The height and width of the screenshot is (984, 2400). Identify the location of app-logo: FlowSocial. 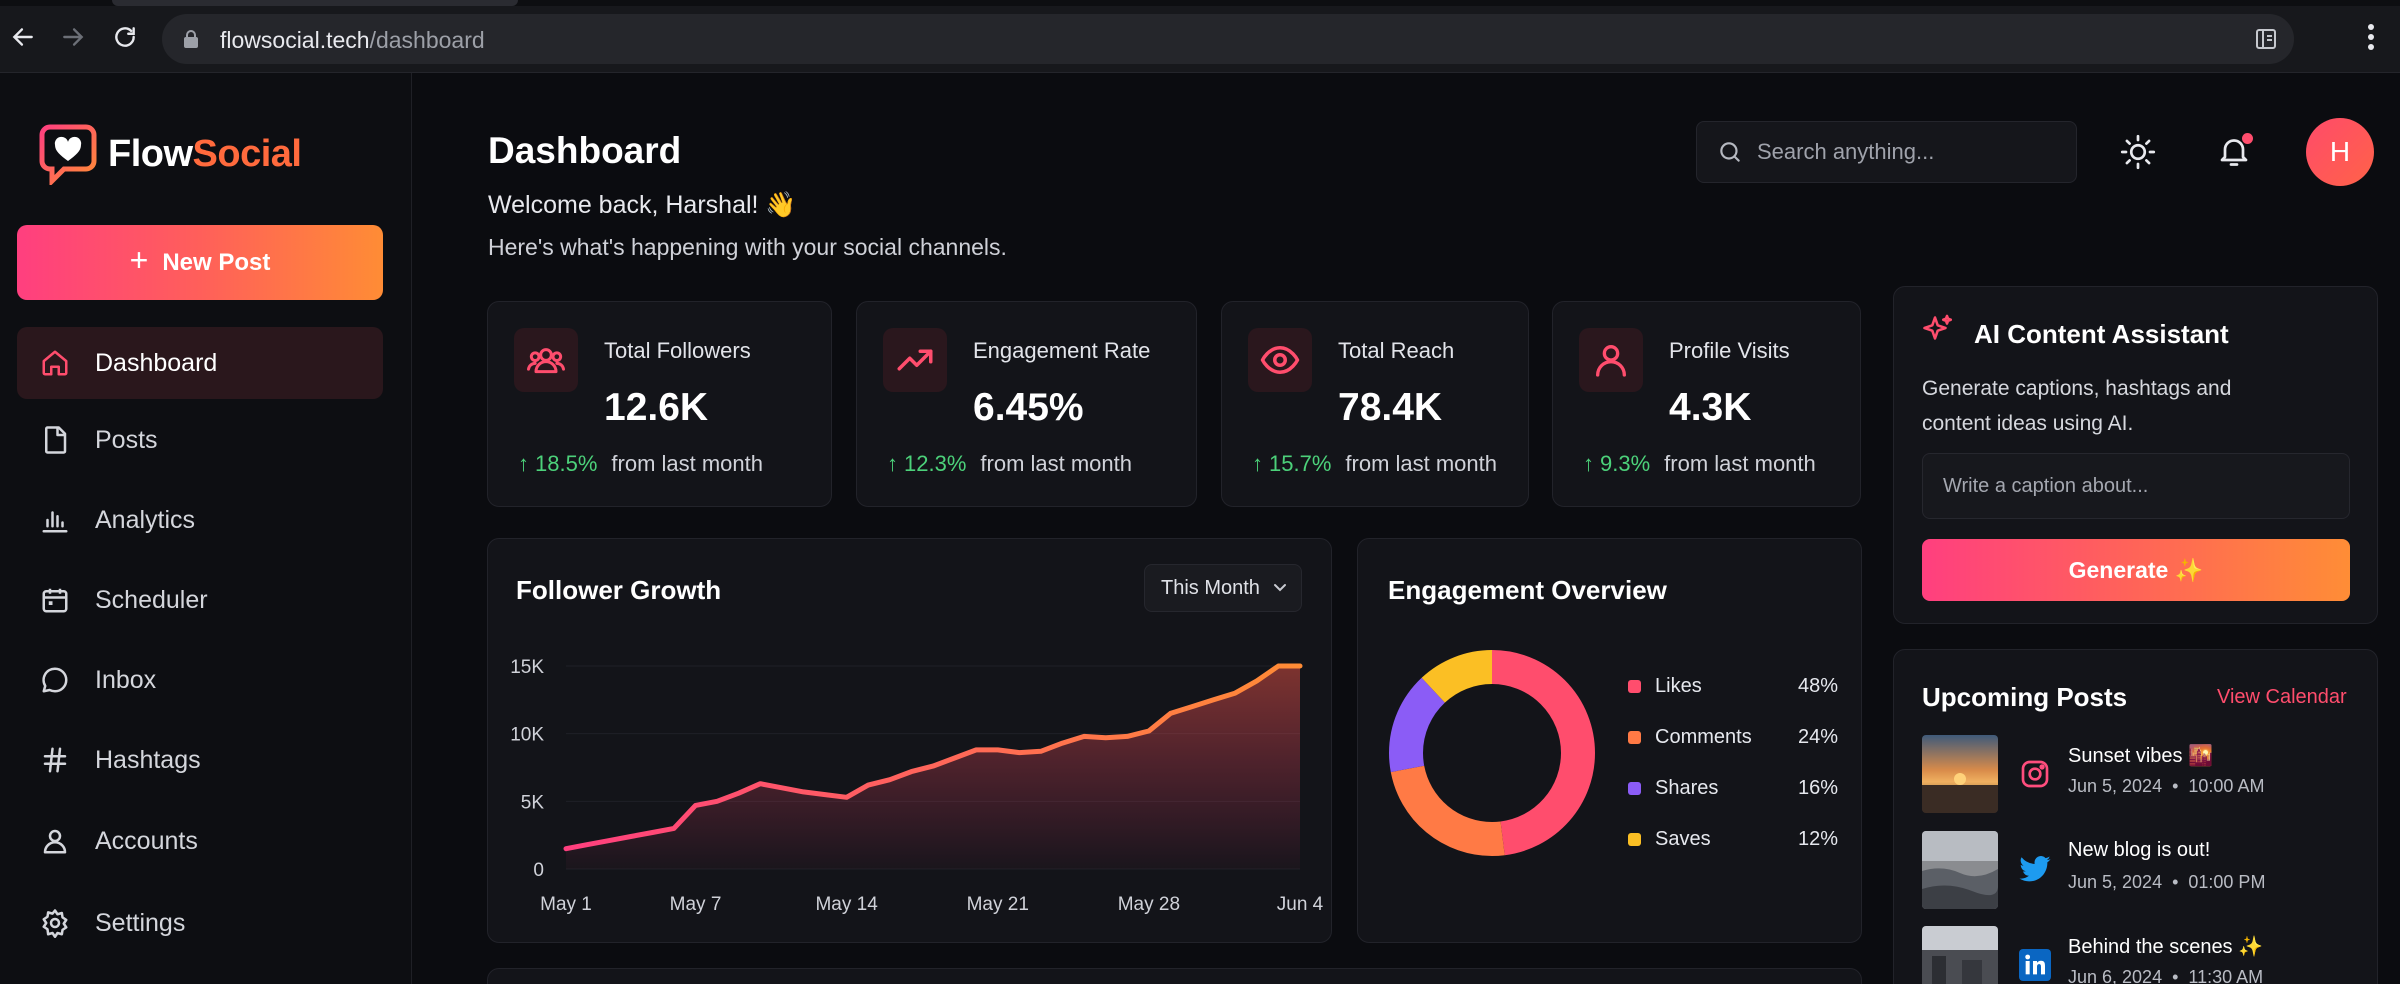
(170, 154).